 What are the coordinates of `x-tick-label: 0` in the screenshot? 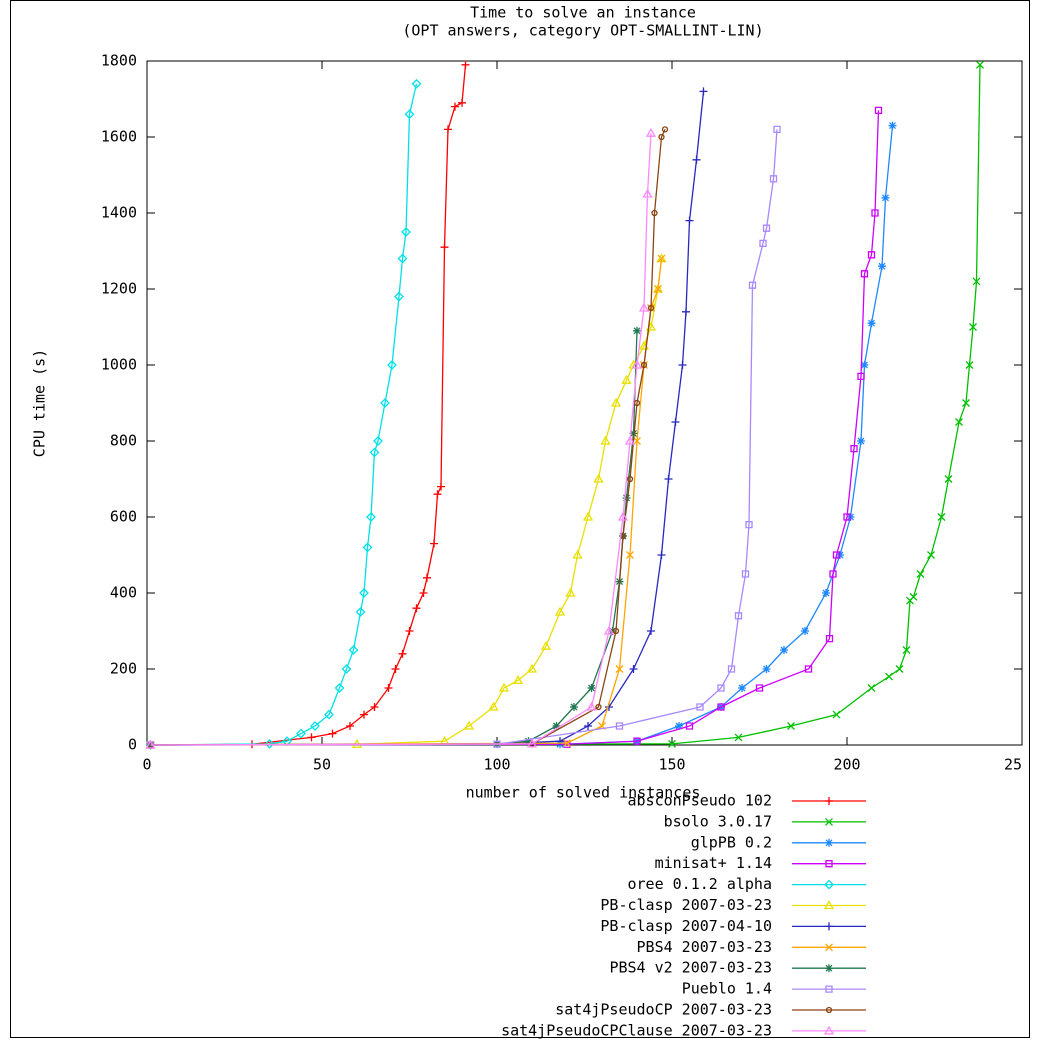 It's located at (146, 765).